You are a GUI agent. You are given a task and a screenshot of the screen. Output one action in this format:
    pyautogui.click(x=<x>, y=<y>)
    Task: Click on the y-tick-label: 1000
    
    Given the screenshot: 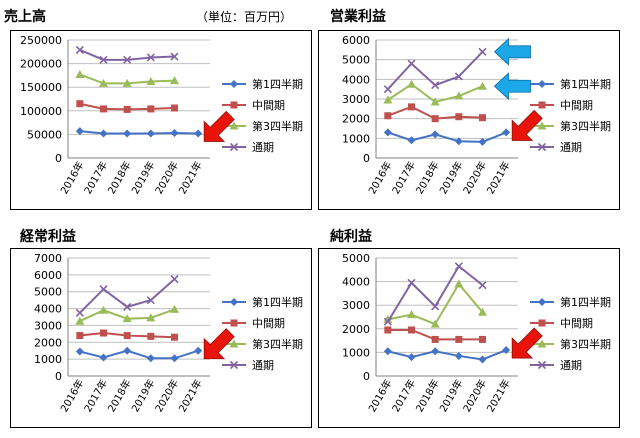 What is the action you would take?
    pyautogui.click(x=356, y=138)
    